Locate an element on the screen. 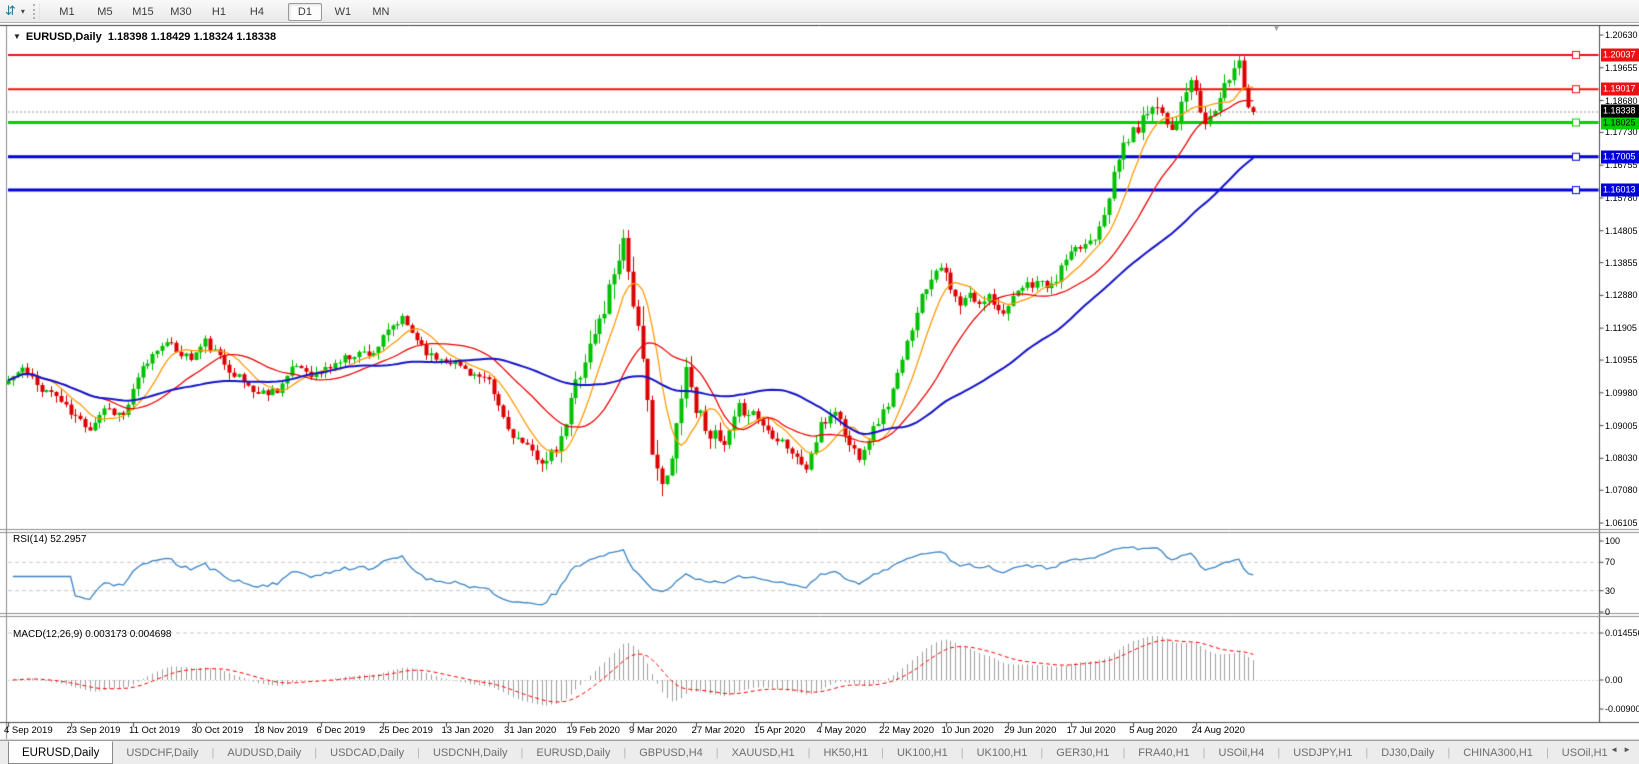  date-label: 25 Dec 2019 is located at coordinates (406, 730).